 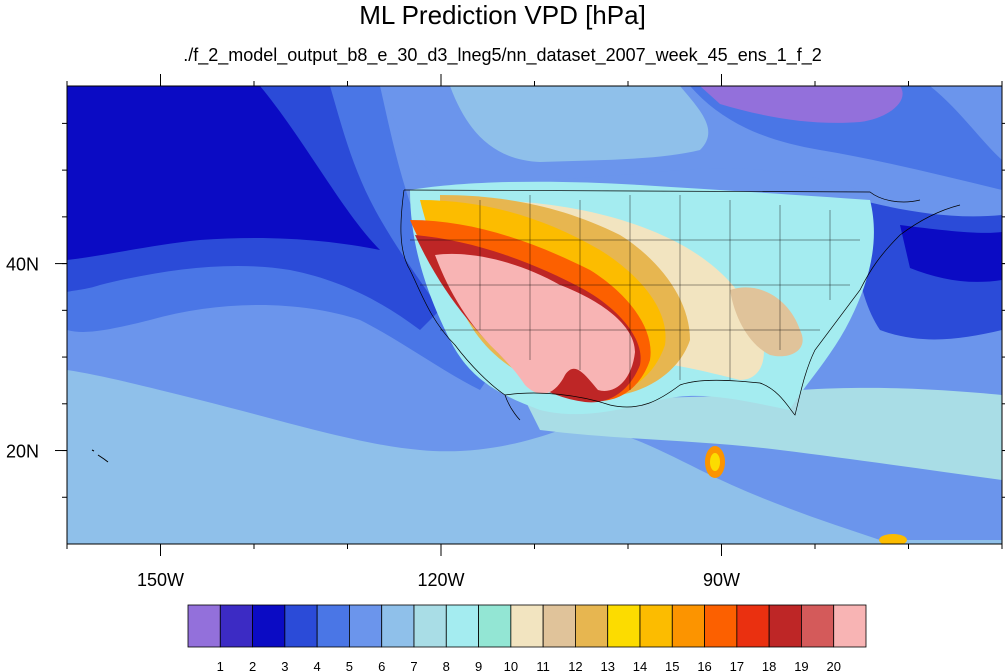 I want to click on colorbar-label: 6, so click(x=381, y=665).